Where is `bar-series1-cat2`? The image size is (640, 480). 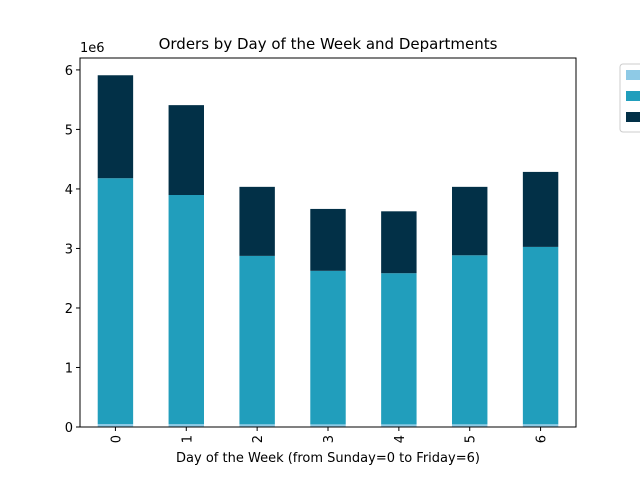 bar-series1-cat2 is located at coordinates (257, 340).